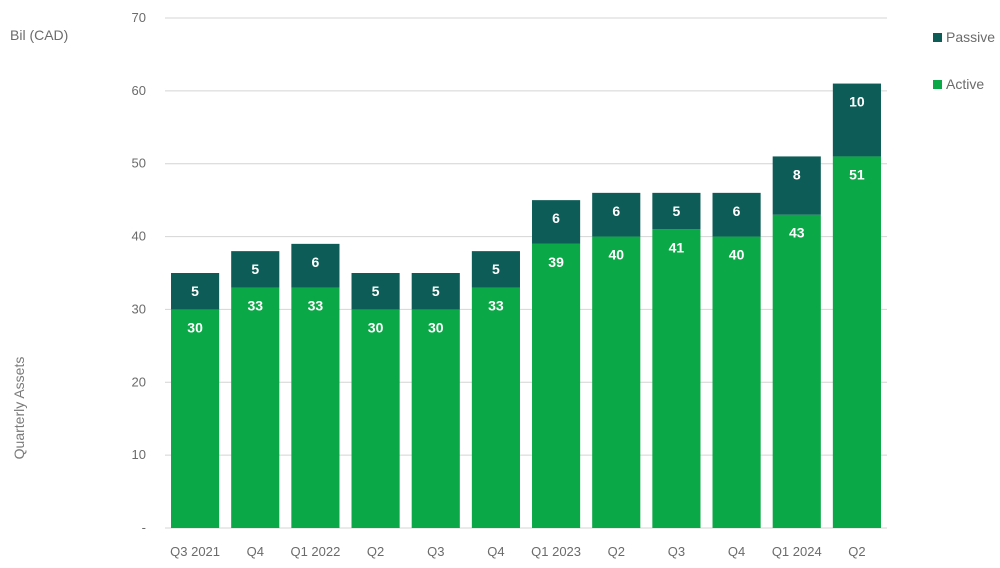 The height and width of the screenshot is (568, 1000). What do you see at coordinates (139, 17) in the screenshot?
I see `y-tick-label: 70` at bounding box center [139, 17].